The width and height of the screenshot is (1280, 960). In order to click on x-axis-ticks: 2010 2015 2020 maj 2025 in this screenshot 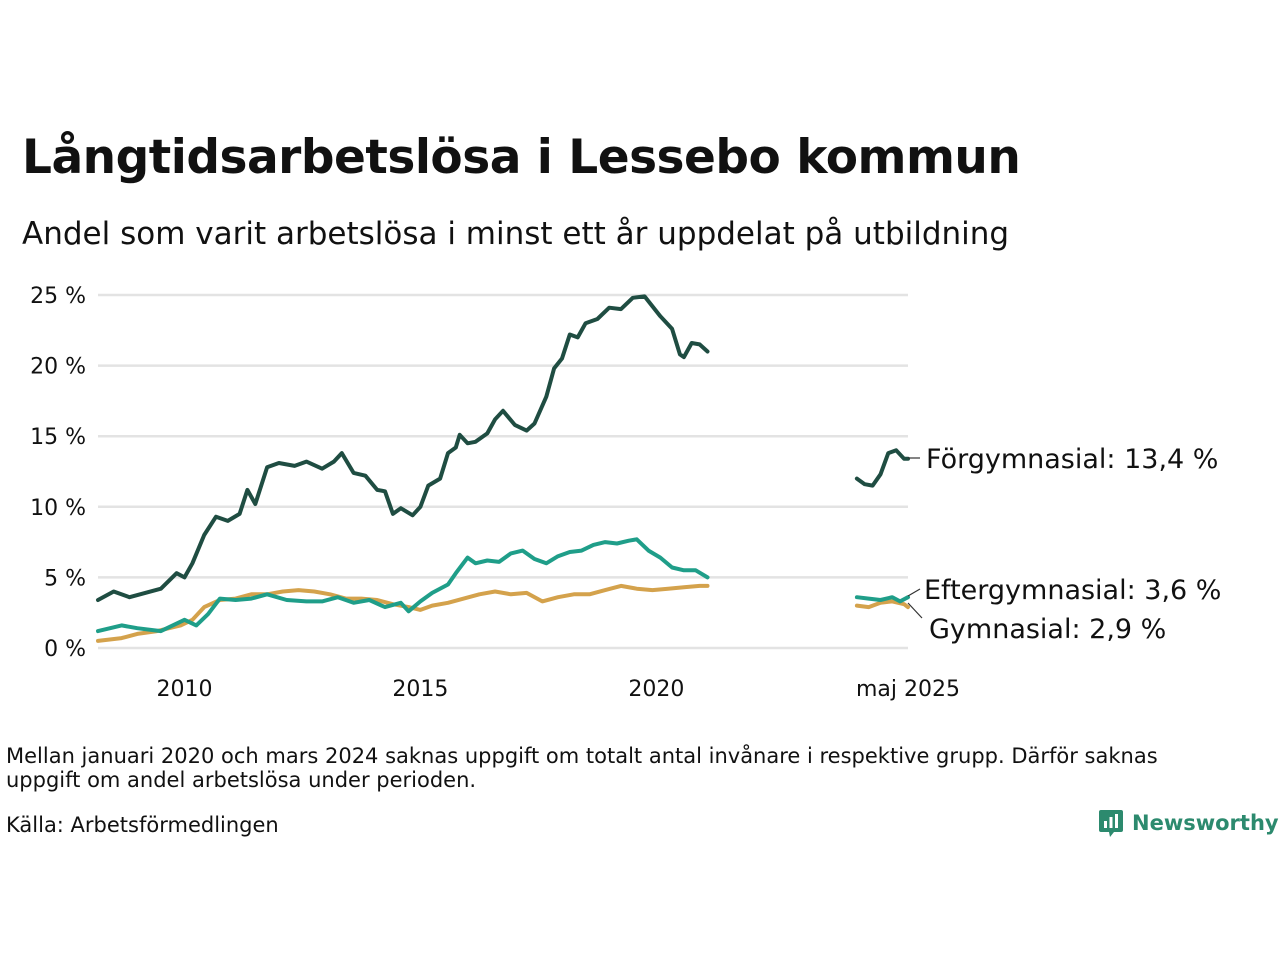, I will do `click(559, 689)`.